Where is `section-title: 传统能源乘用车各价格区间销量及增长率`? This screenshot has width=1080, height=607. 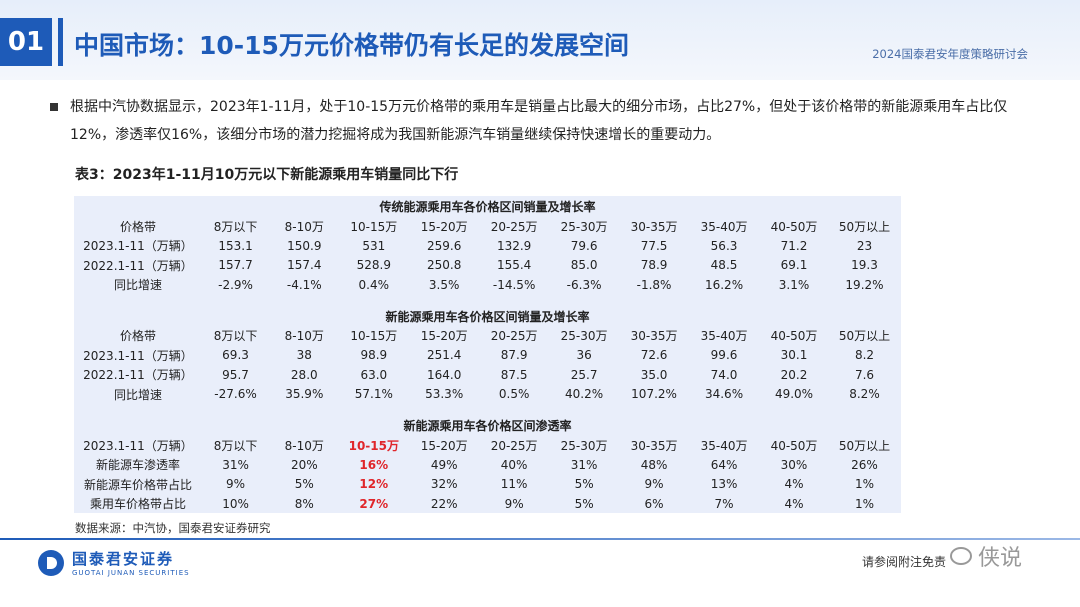 section-title: 传统能源乘用车各价格区间销量及增长率 is located at coordinates (487, 207).